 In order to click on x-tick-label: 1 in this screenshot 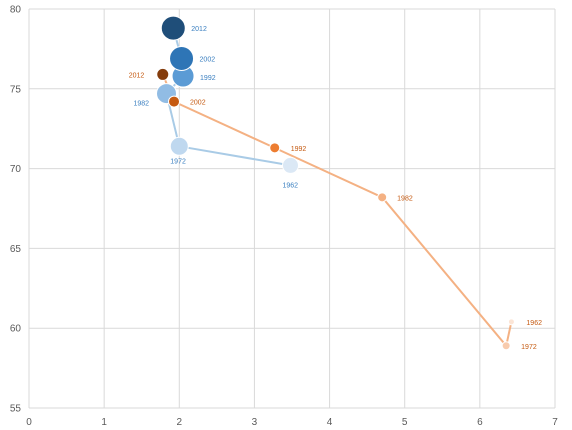, I will do `click(104, 422)`.